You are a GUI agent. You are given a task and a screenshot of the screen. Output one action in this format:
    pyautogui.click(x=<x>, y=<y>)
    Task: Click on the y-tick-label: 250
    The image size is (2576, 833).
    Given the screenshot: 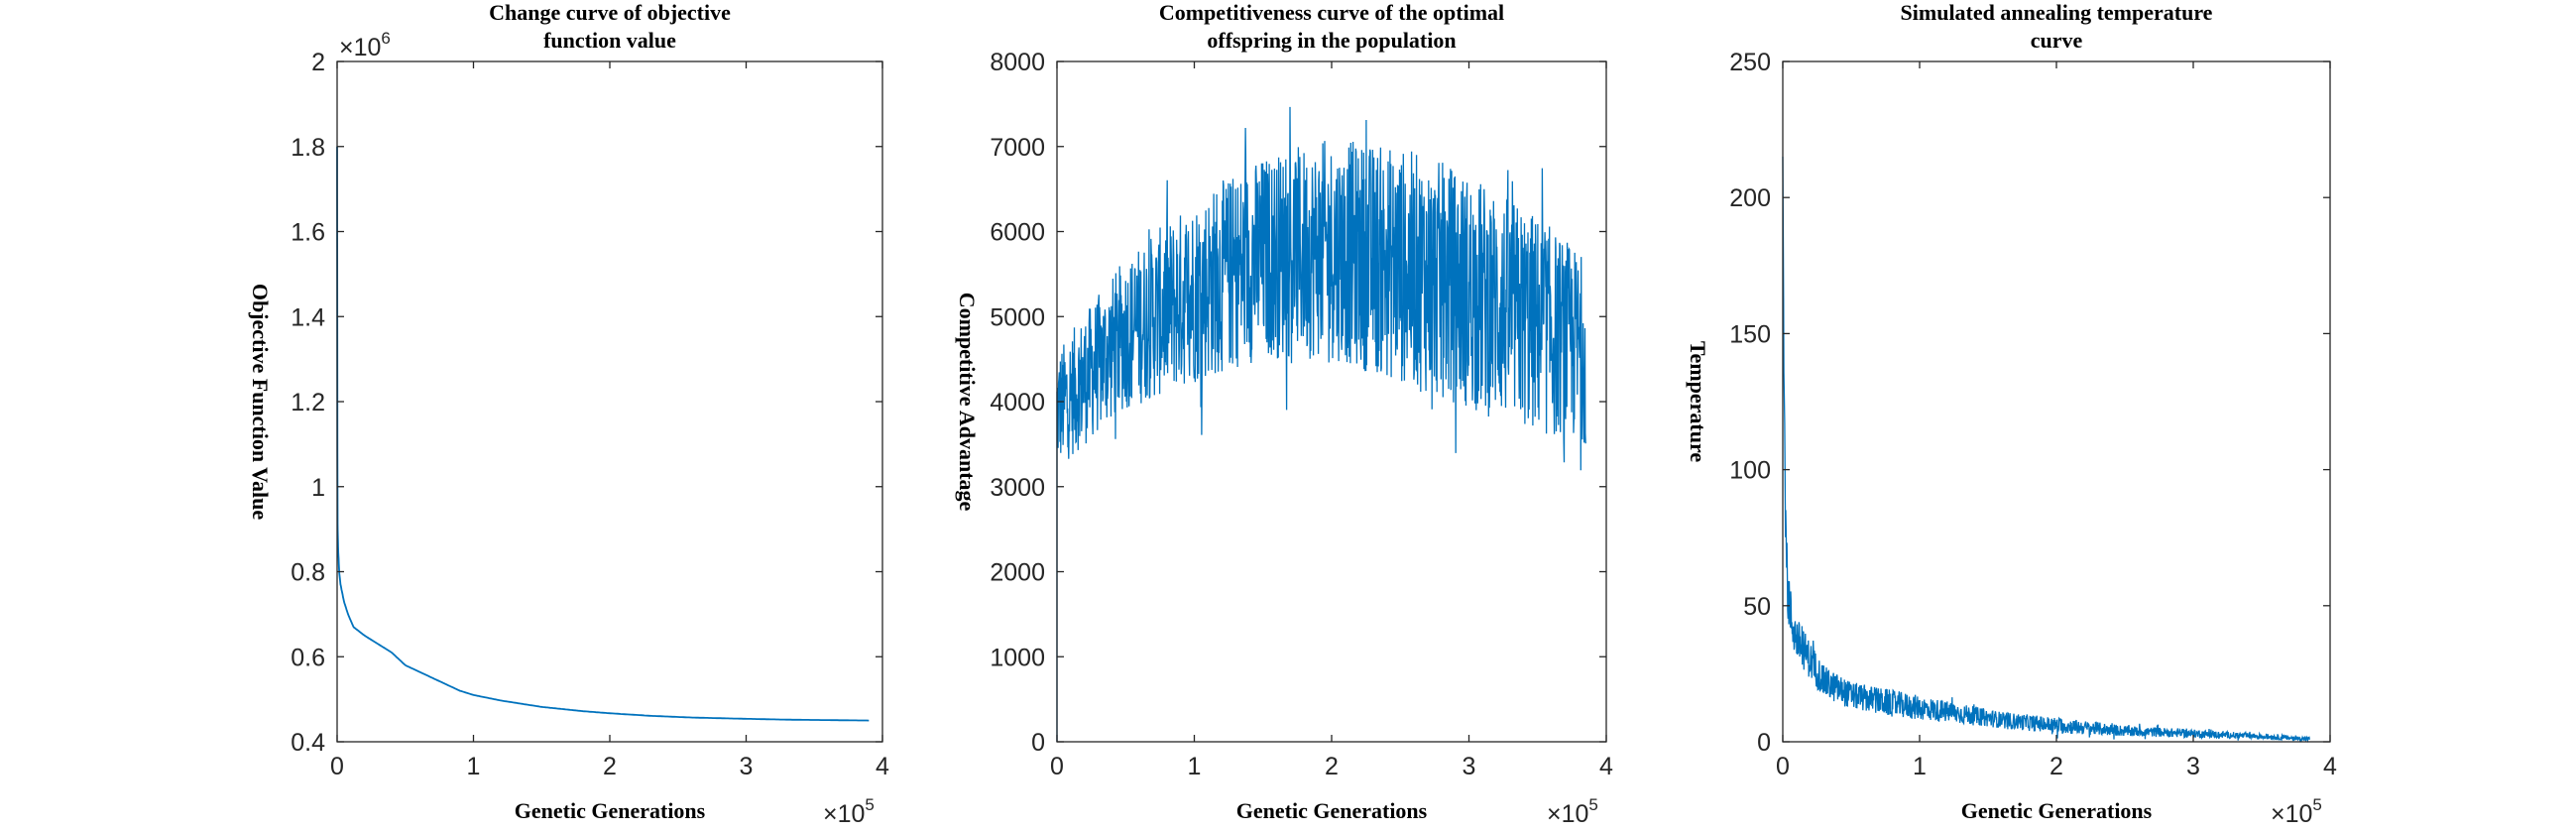 What is the action you would take?
    pyautogui.click(x=1750, y=62)
    